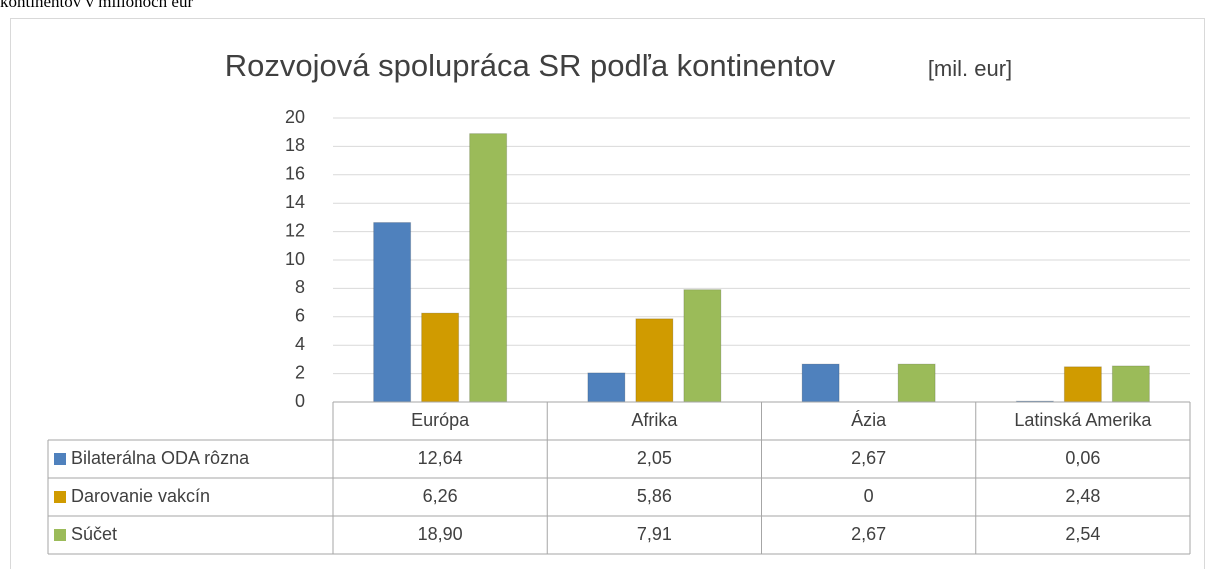  I want to click on table-value: 18,90, so click(440, 534).